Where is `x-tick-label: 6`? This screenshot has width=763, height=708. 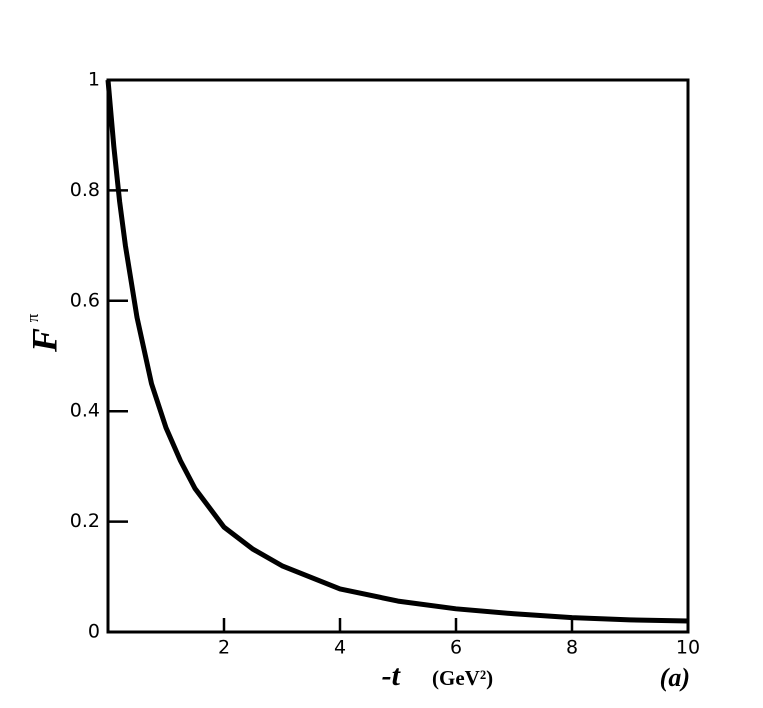 x-tick-label: 6 is located at coordinates (456, 648).